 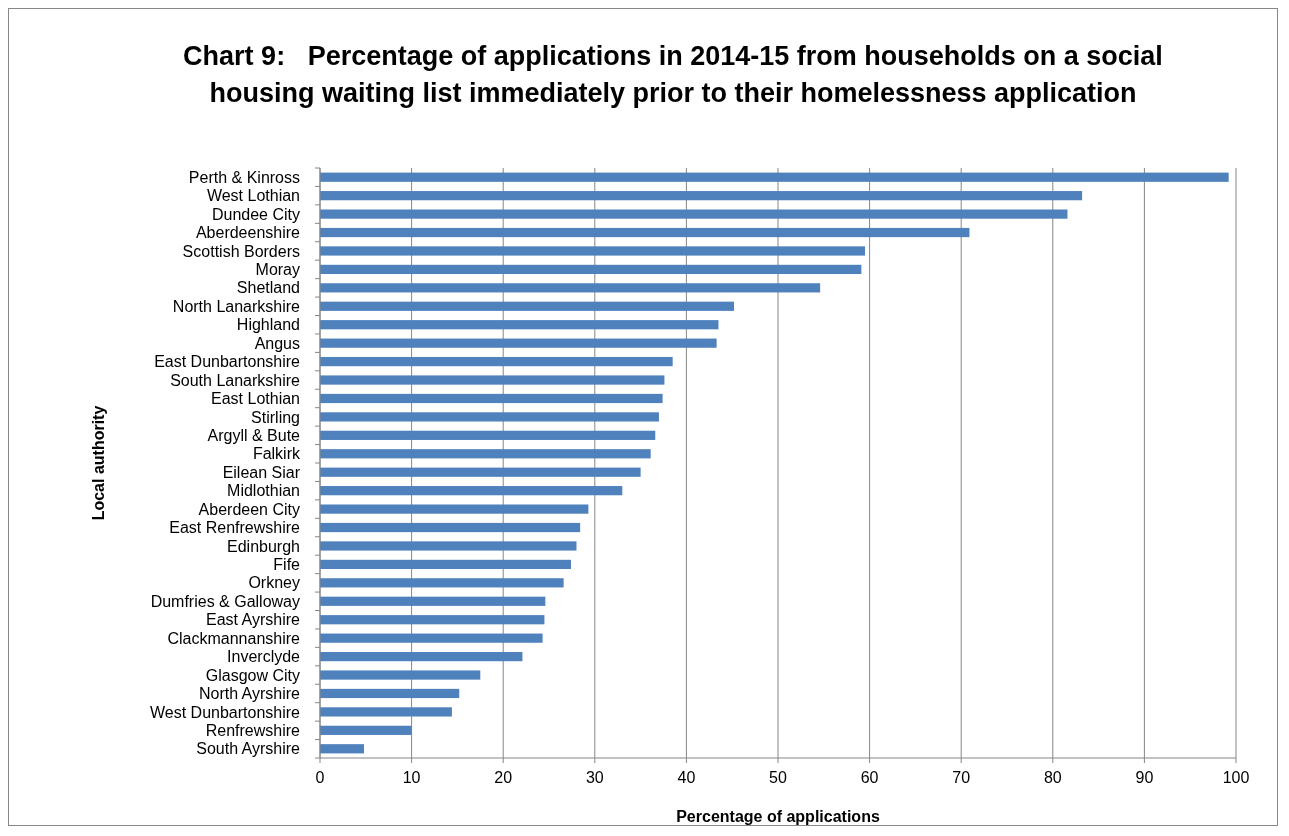 What do you see at coordinates (961, 777) in the screenshot?
I see `x-tick-label: 70` at bounding box center [961, 777].